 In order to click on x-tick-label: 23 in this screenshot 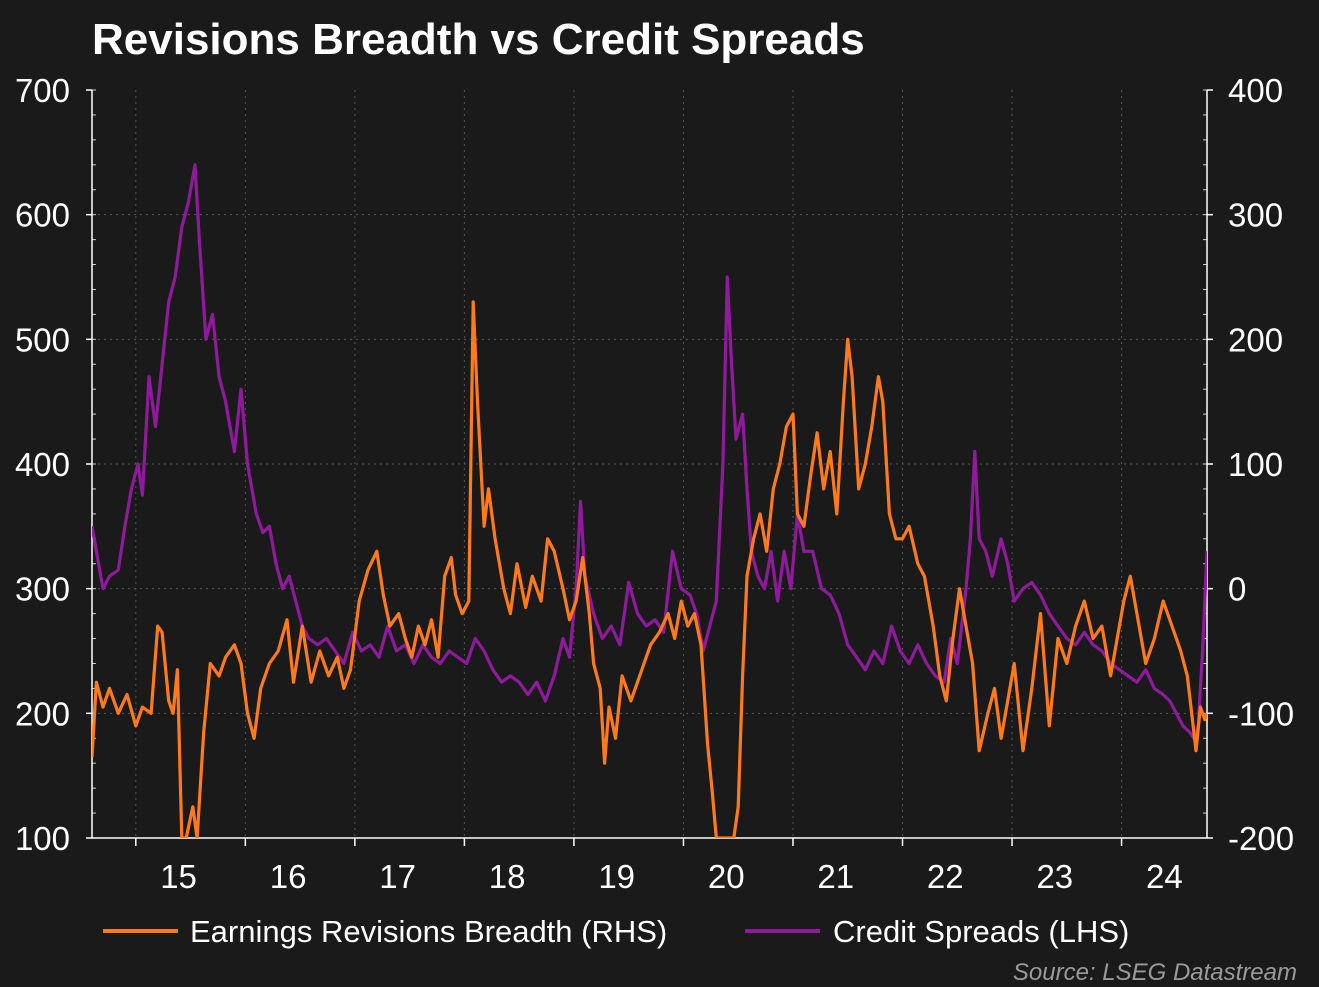, I will do `click(1054, 876)`.